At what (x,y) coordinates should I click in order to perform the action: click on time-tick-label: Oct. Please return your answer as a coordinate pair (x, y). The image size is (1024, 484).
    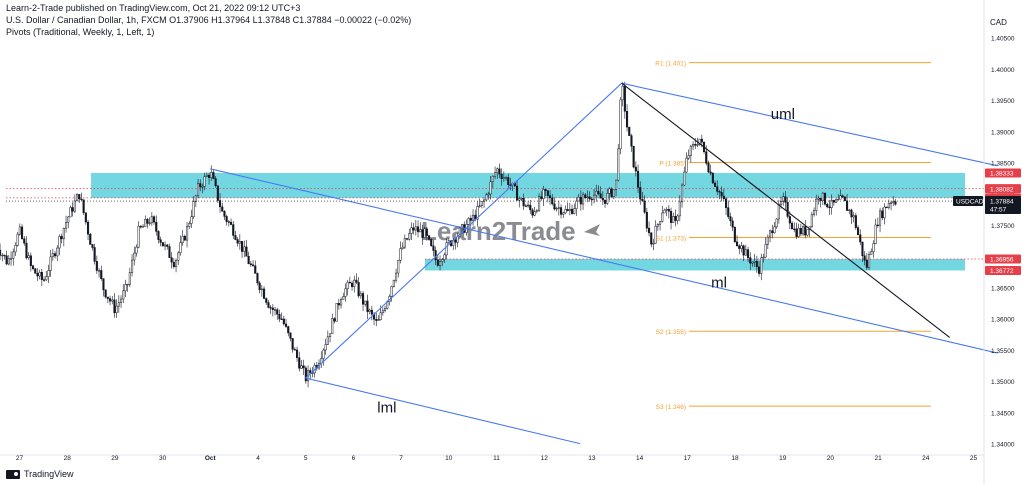
    Looking at the image, I should click on (211, 458).